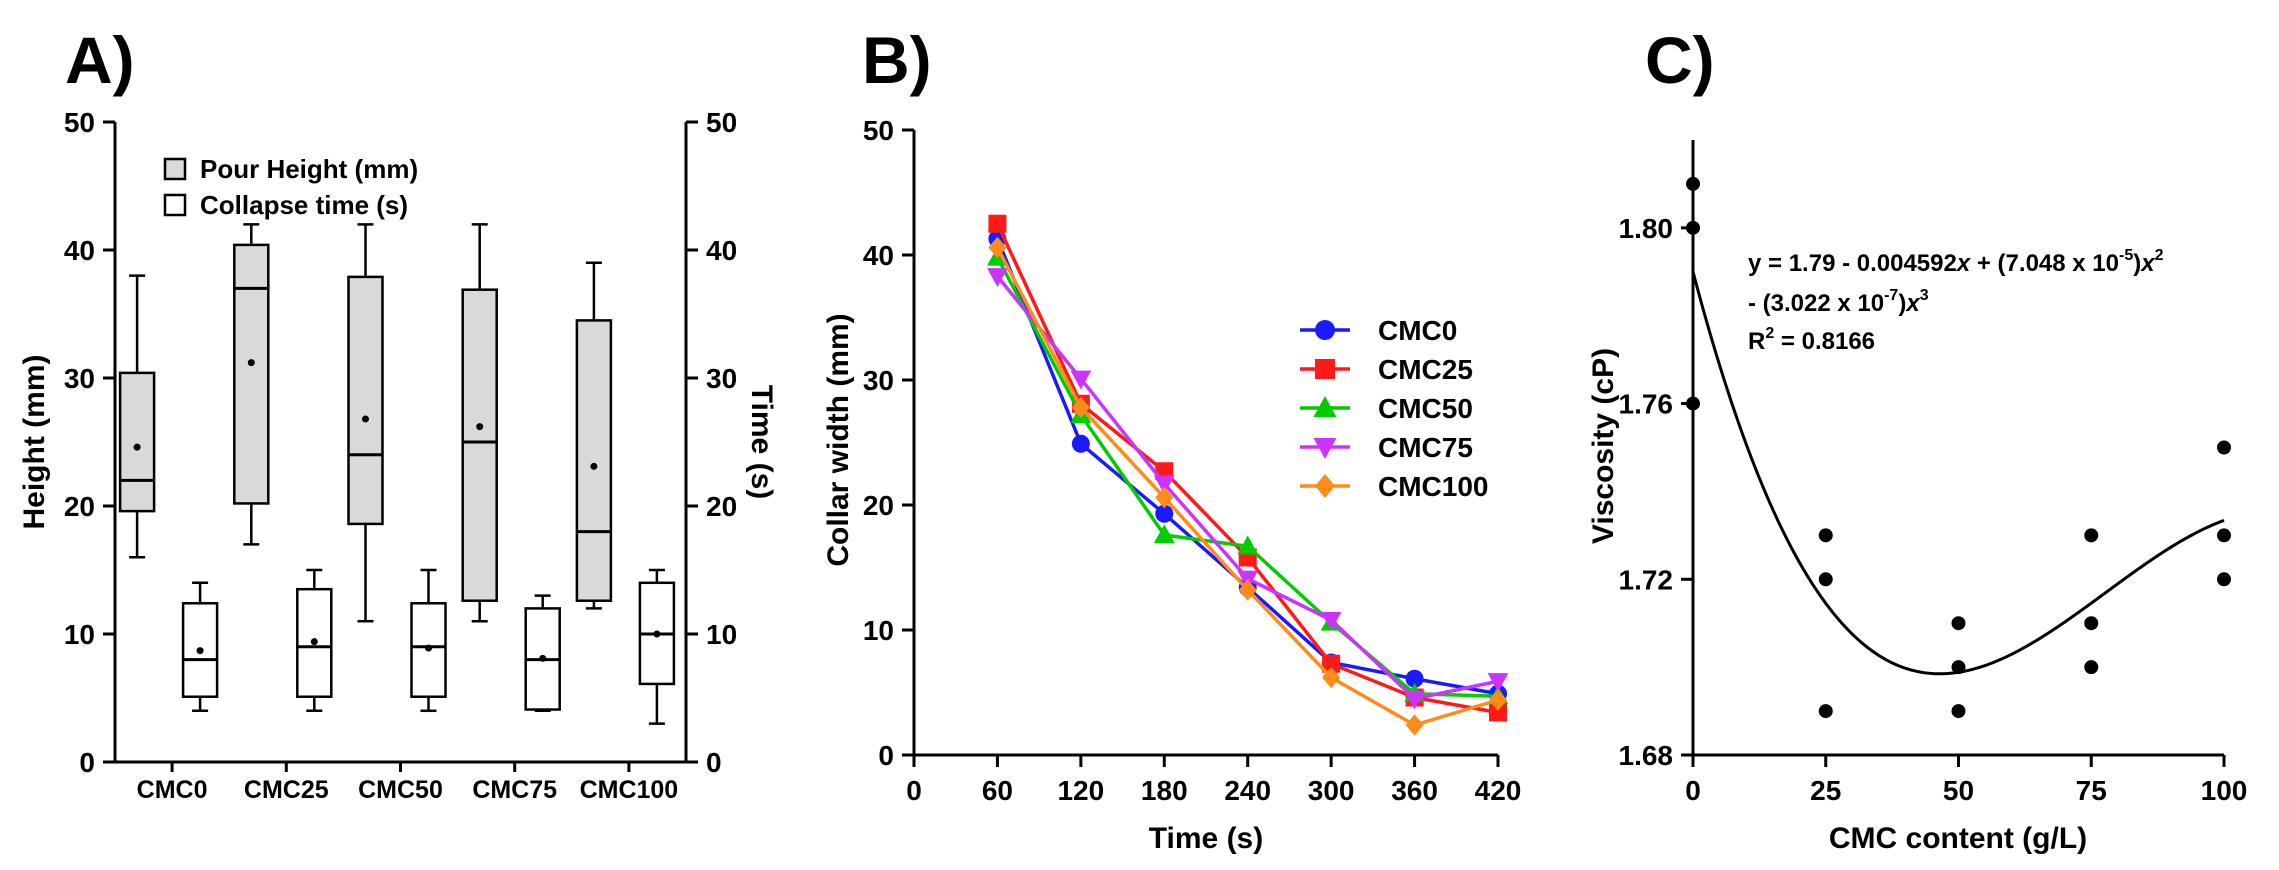  Describe the element at coordinates (1325, 486) in the screenshot. I see `b-legend-cmc100-swatch-marker` at that location.